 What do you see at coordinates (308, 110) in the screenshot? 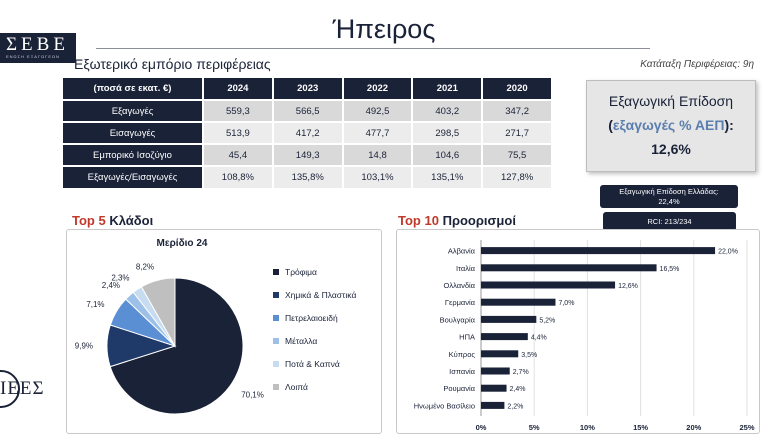
I see `table-row: Εξαγωγές 559,3 566,5 492,5 403,2 347,2` at bounding box center [308, 110].